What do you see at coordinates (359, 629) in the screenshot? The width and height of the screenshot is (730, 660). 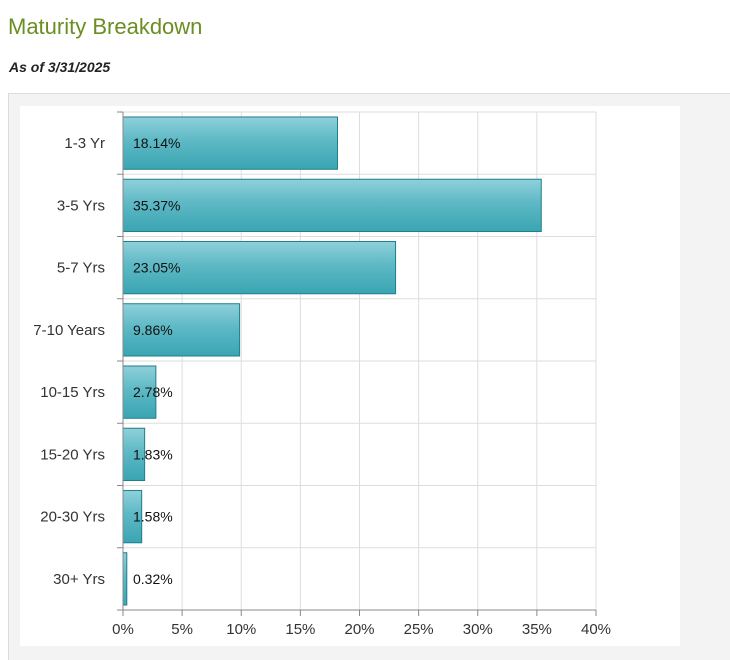 I see `x-tick-label: 20%` at bounding box center [359, 629].